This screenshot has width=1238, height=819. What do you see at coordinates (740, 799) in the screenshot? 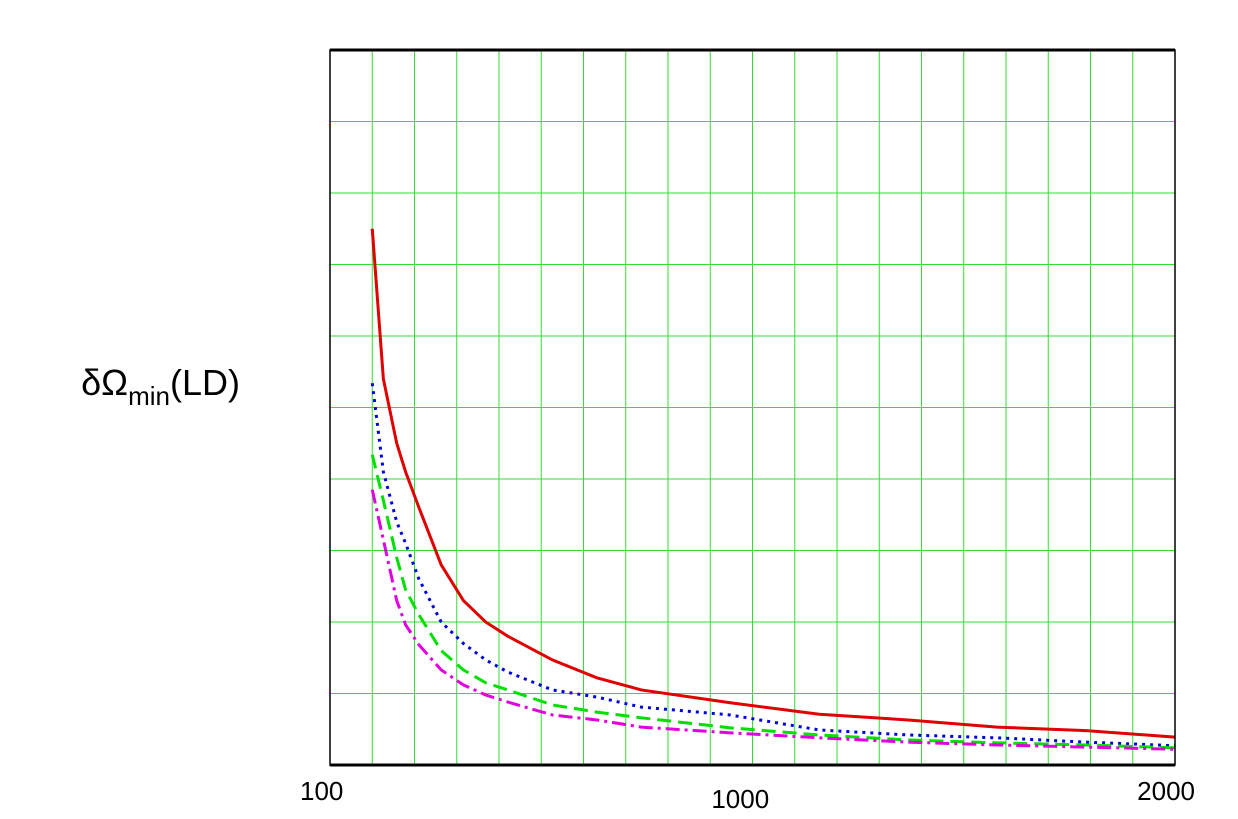
I see `x-tick-label: 1000` at bounding box center [740, 799].